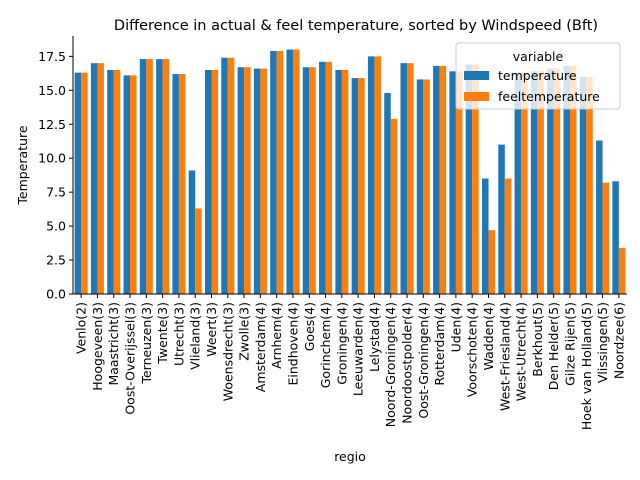 The image size is (640, 480). What do you see at coordinates (549, 96) in the screenshot?
I see `legend-label-feeltemperature: feeltemperature` at bounding box center [549, 96].